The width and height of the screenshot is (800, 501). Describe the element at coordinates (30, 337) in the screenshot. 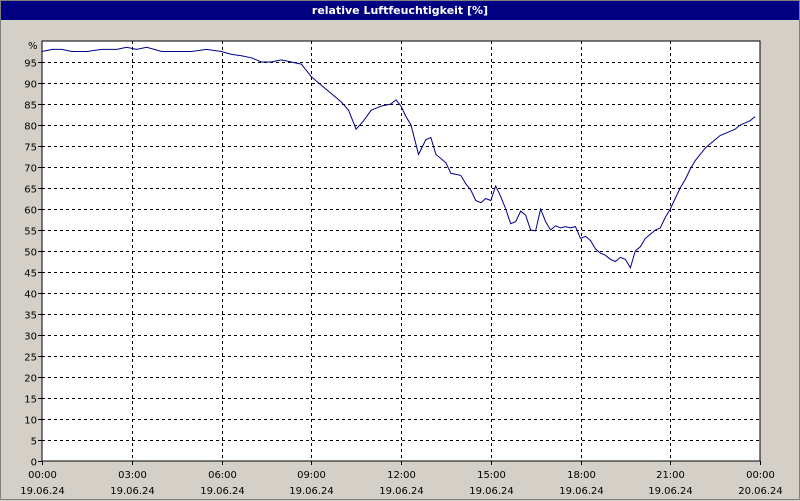

I see `y-tick-label: 30` at that location.